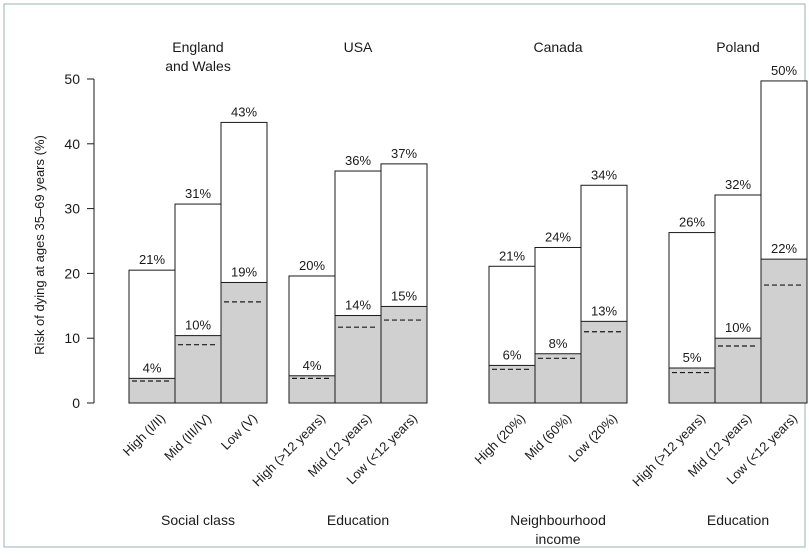 This screenshot has height=556, width=809. Describe the element at coordinates (197, 47) in the screenshot. I see `group-title: England` at that location.